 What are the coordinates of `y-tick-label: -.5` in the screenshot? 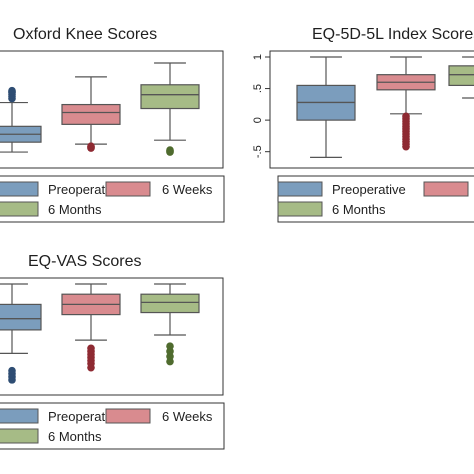 It's located at (258, 151).